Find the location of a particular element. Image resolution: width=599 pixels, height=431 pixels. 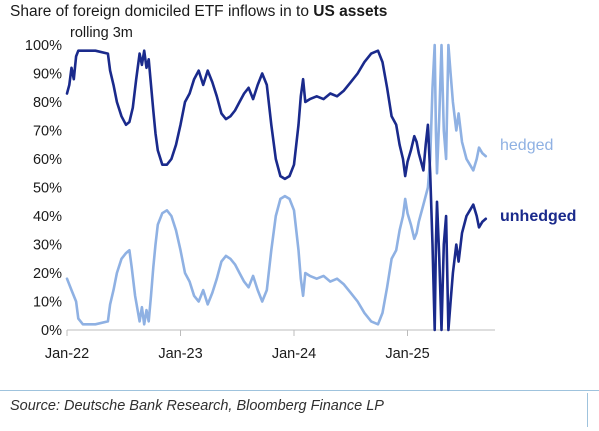

y-tick-label: 10% is located at coordinates (47, 303).